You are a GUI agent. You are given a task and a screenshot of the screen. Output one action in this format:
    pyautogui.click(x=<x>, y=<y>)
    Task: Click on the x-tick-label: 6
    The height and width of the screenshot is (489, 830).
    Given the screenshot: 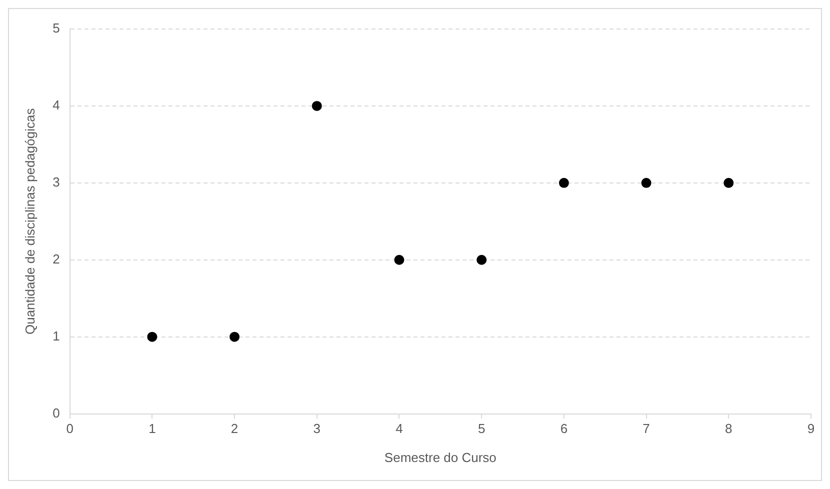 What is the action you would take?
    pyautogui.click(x=564, y=428)
    